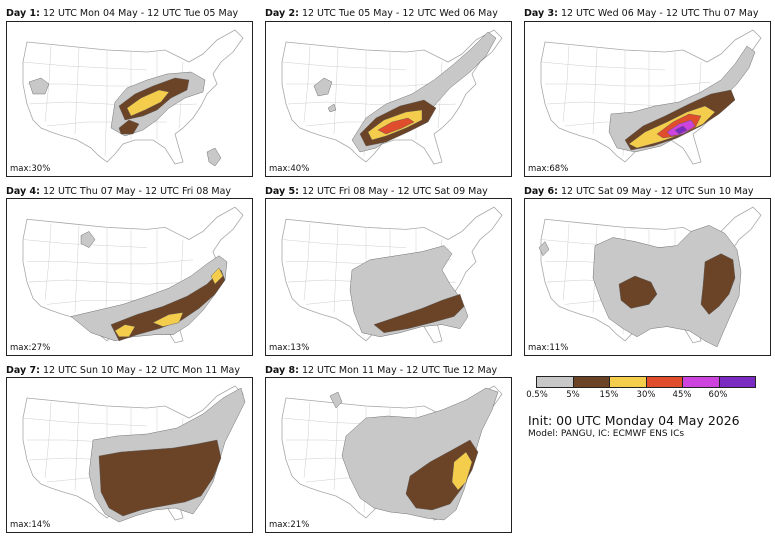 This screenshot has height=550, width=775. I want to click on map-day-5: max:13%, so click(388, 277).